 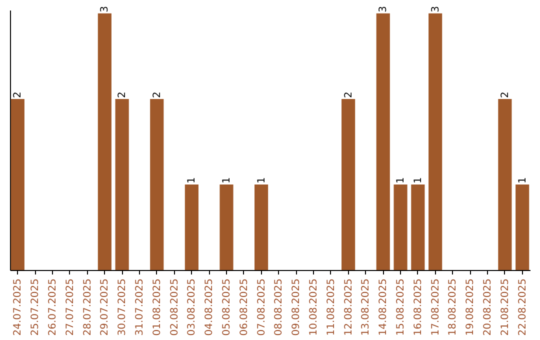 I want to click on x-tick-label: 25.07.2025, so click(x=36, y=307).